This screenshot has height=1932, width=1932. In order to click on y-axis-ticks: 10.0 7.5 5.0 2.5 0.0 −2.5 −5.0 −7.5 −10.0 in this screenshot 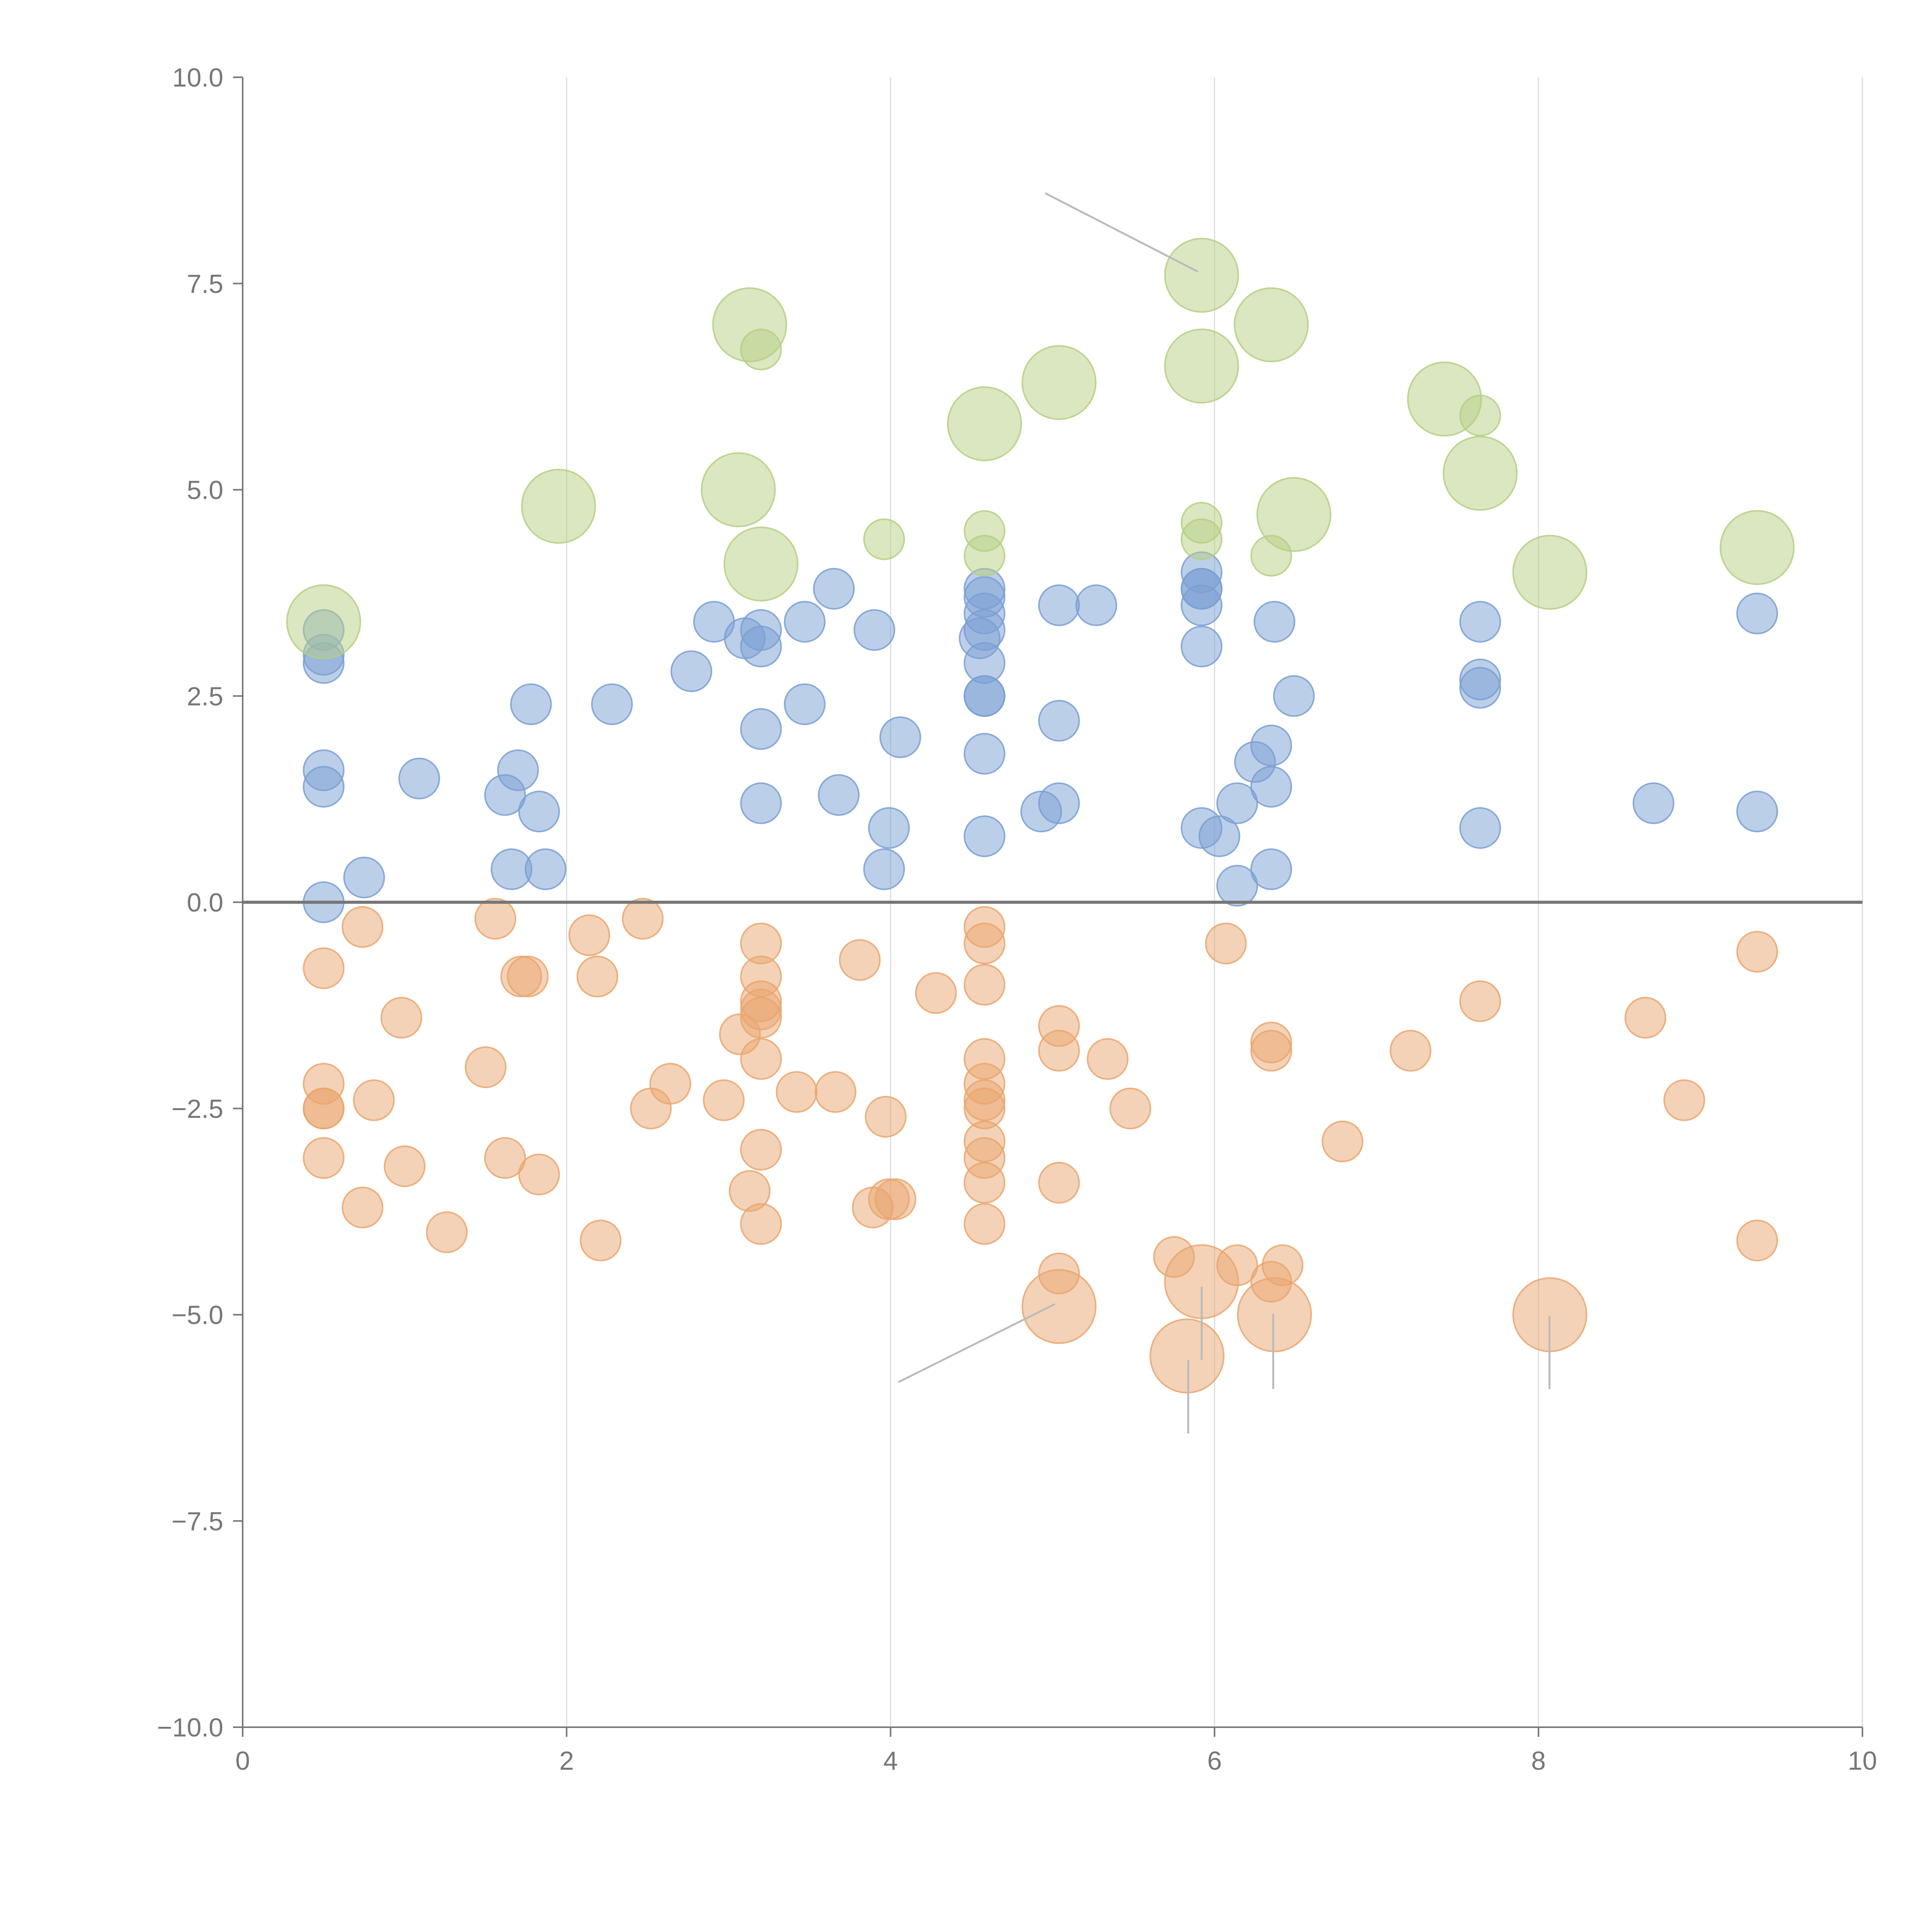, I will do `click(200, 903)`.